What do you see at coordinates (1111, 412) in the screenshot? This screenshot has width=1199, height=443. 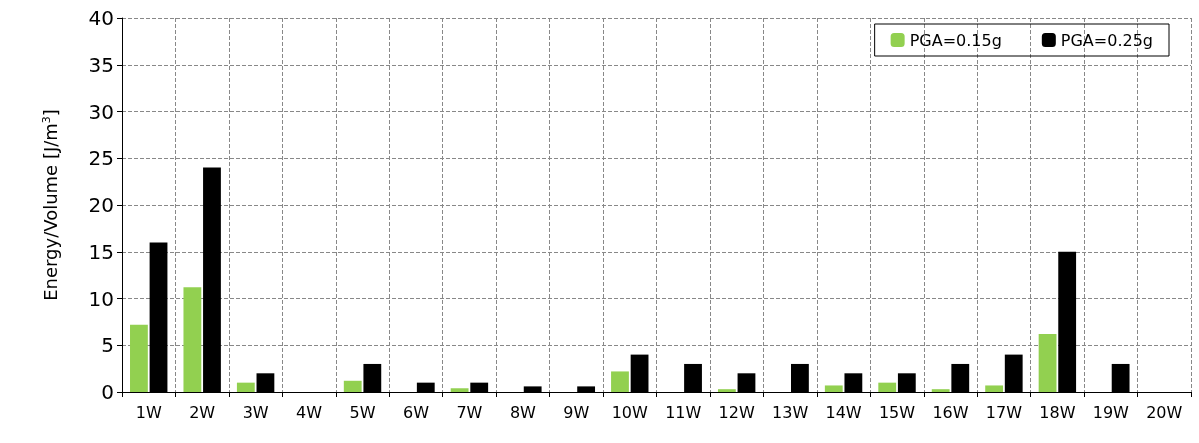 I see `x-tick-label: 19W` at bounding box center [1111, 412].